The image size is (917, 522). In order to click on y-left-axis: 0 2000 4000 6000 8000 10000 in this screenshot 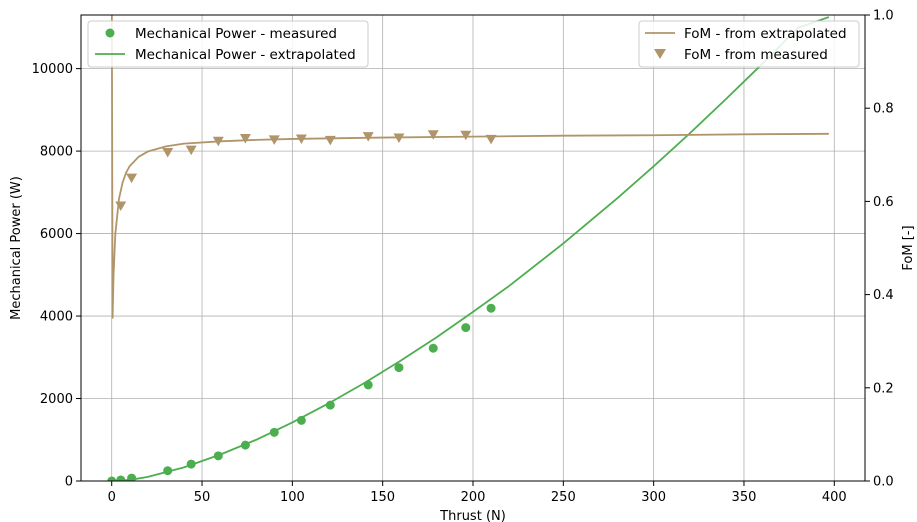, I will do `click(56, 276)`.